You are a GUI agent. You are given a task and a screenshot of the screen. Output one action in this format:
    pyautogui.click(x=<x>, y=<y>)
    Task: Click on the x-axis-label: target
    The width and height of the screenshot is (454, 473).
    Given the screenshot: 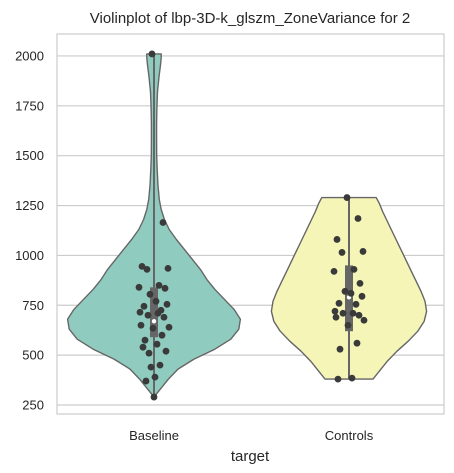 What is the action you would take?
    pyautogui.click(x=250, y=456)
    